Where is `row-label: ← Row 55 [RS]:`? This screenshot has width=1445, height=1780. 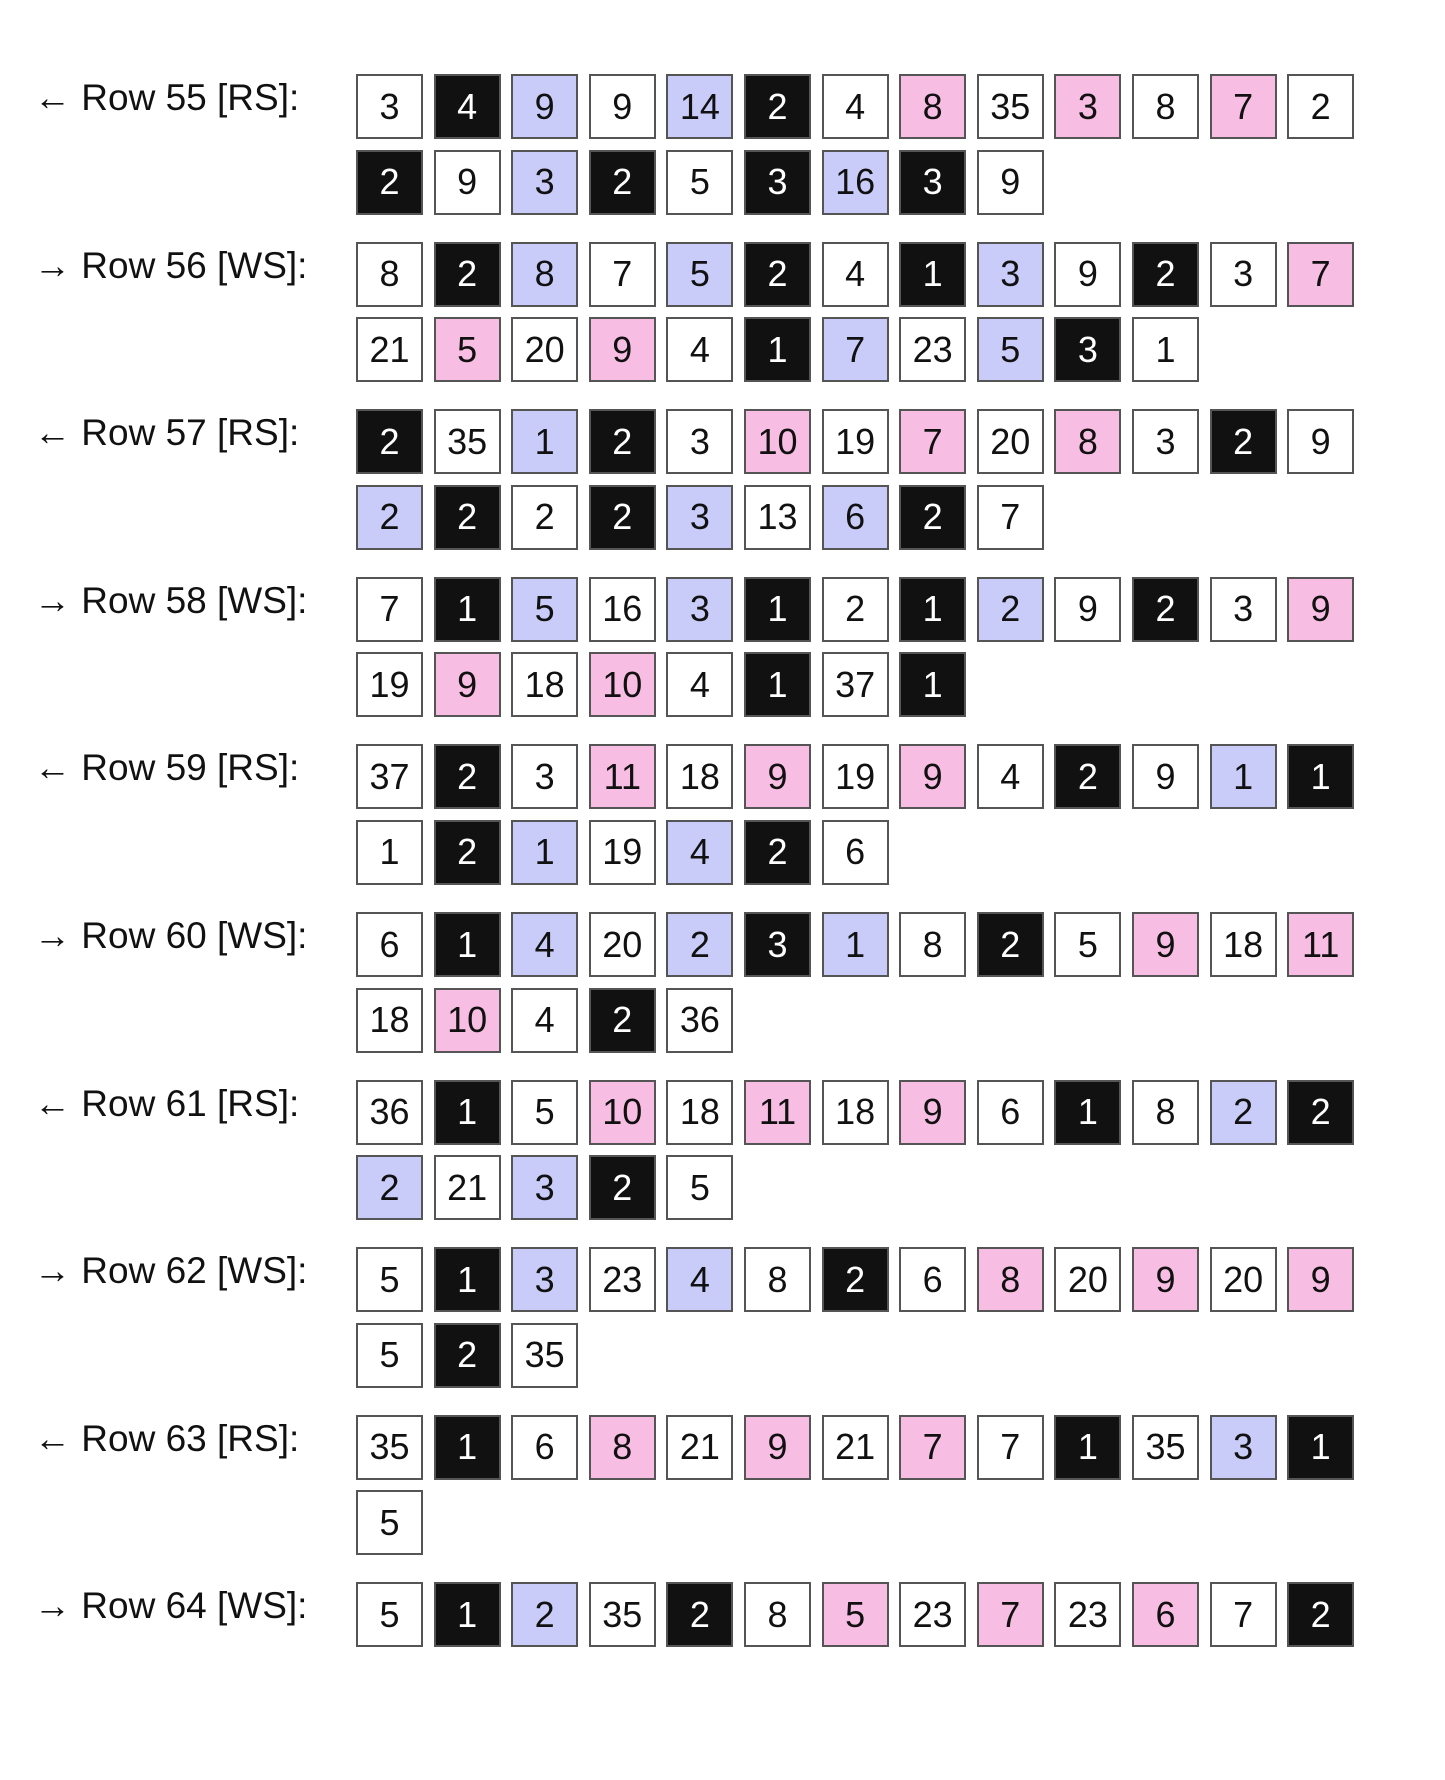
row-label: ← Row 55 [RS]: is located at coordinates (167, 97).